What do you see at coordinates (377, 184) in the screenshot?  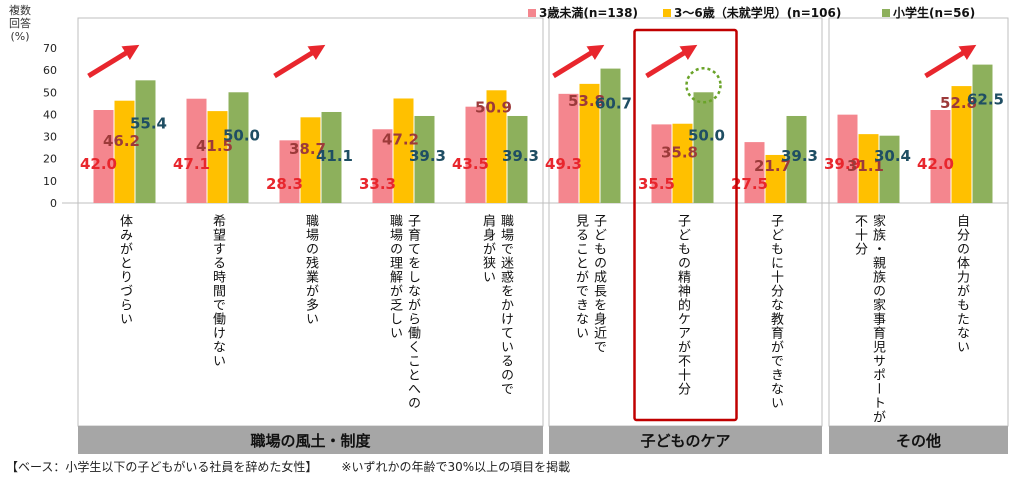 I see `data-label: 33.3` at bounding box center [377, 184].